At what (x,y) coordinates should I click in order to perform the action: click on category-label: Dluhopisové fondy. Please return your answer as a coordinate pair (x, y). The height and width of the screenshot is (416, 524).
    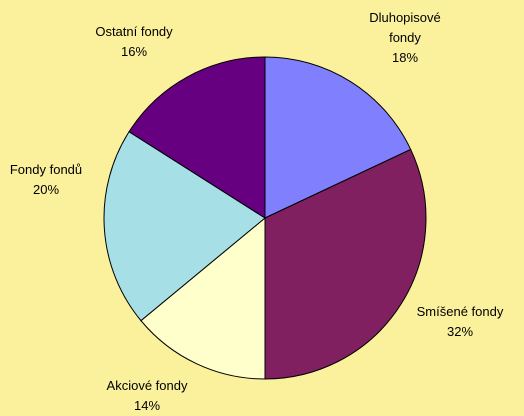
    Looking at the image, I should click on (405, 27).